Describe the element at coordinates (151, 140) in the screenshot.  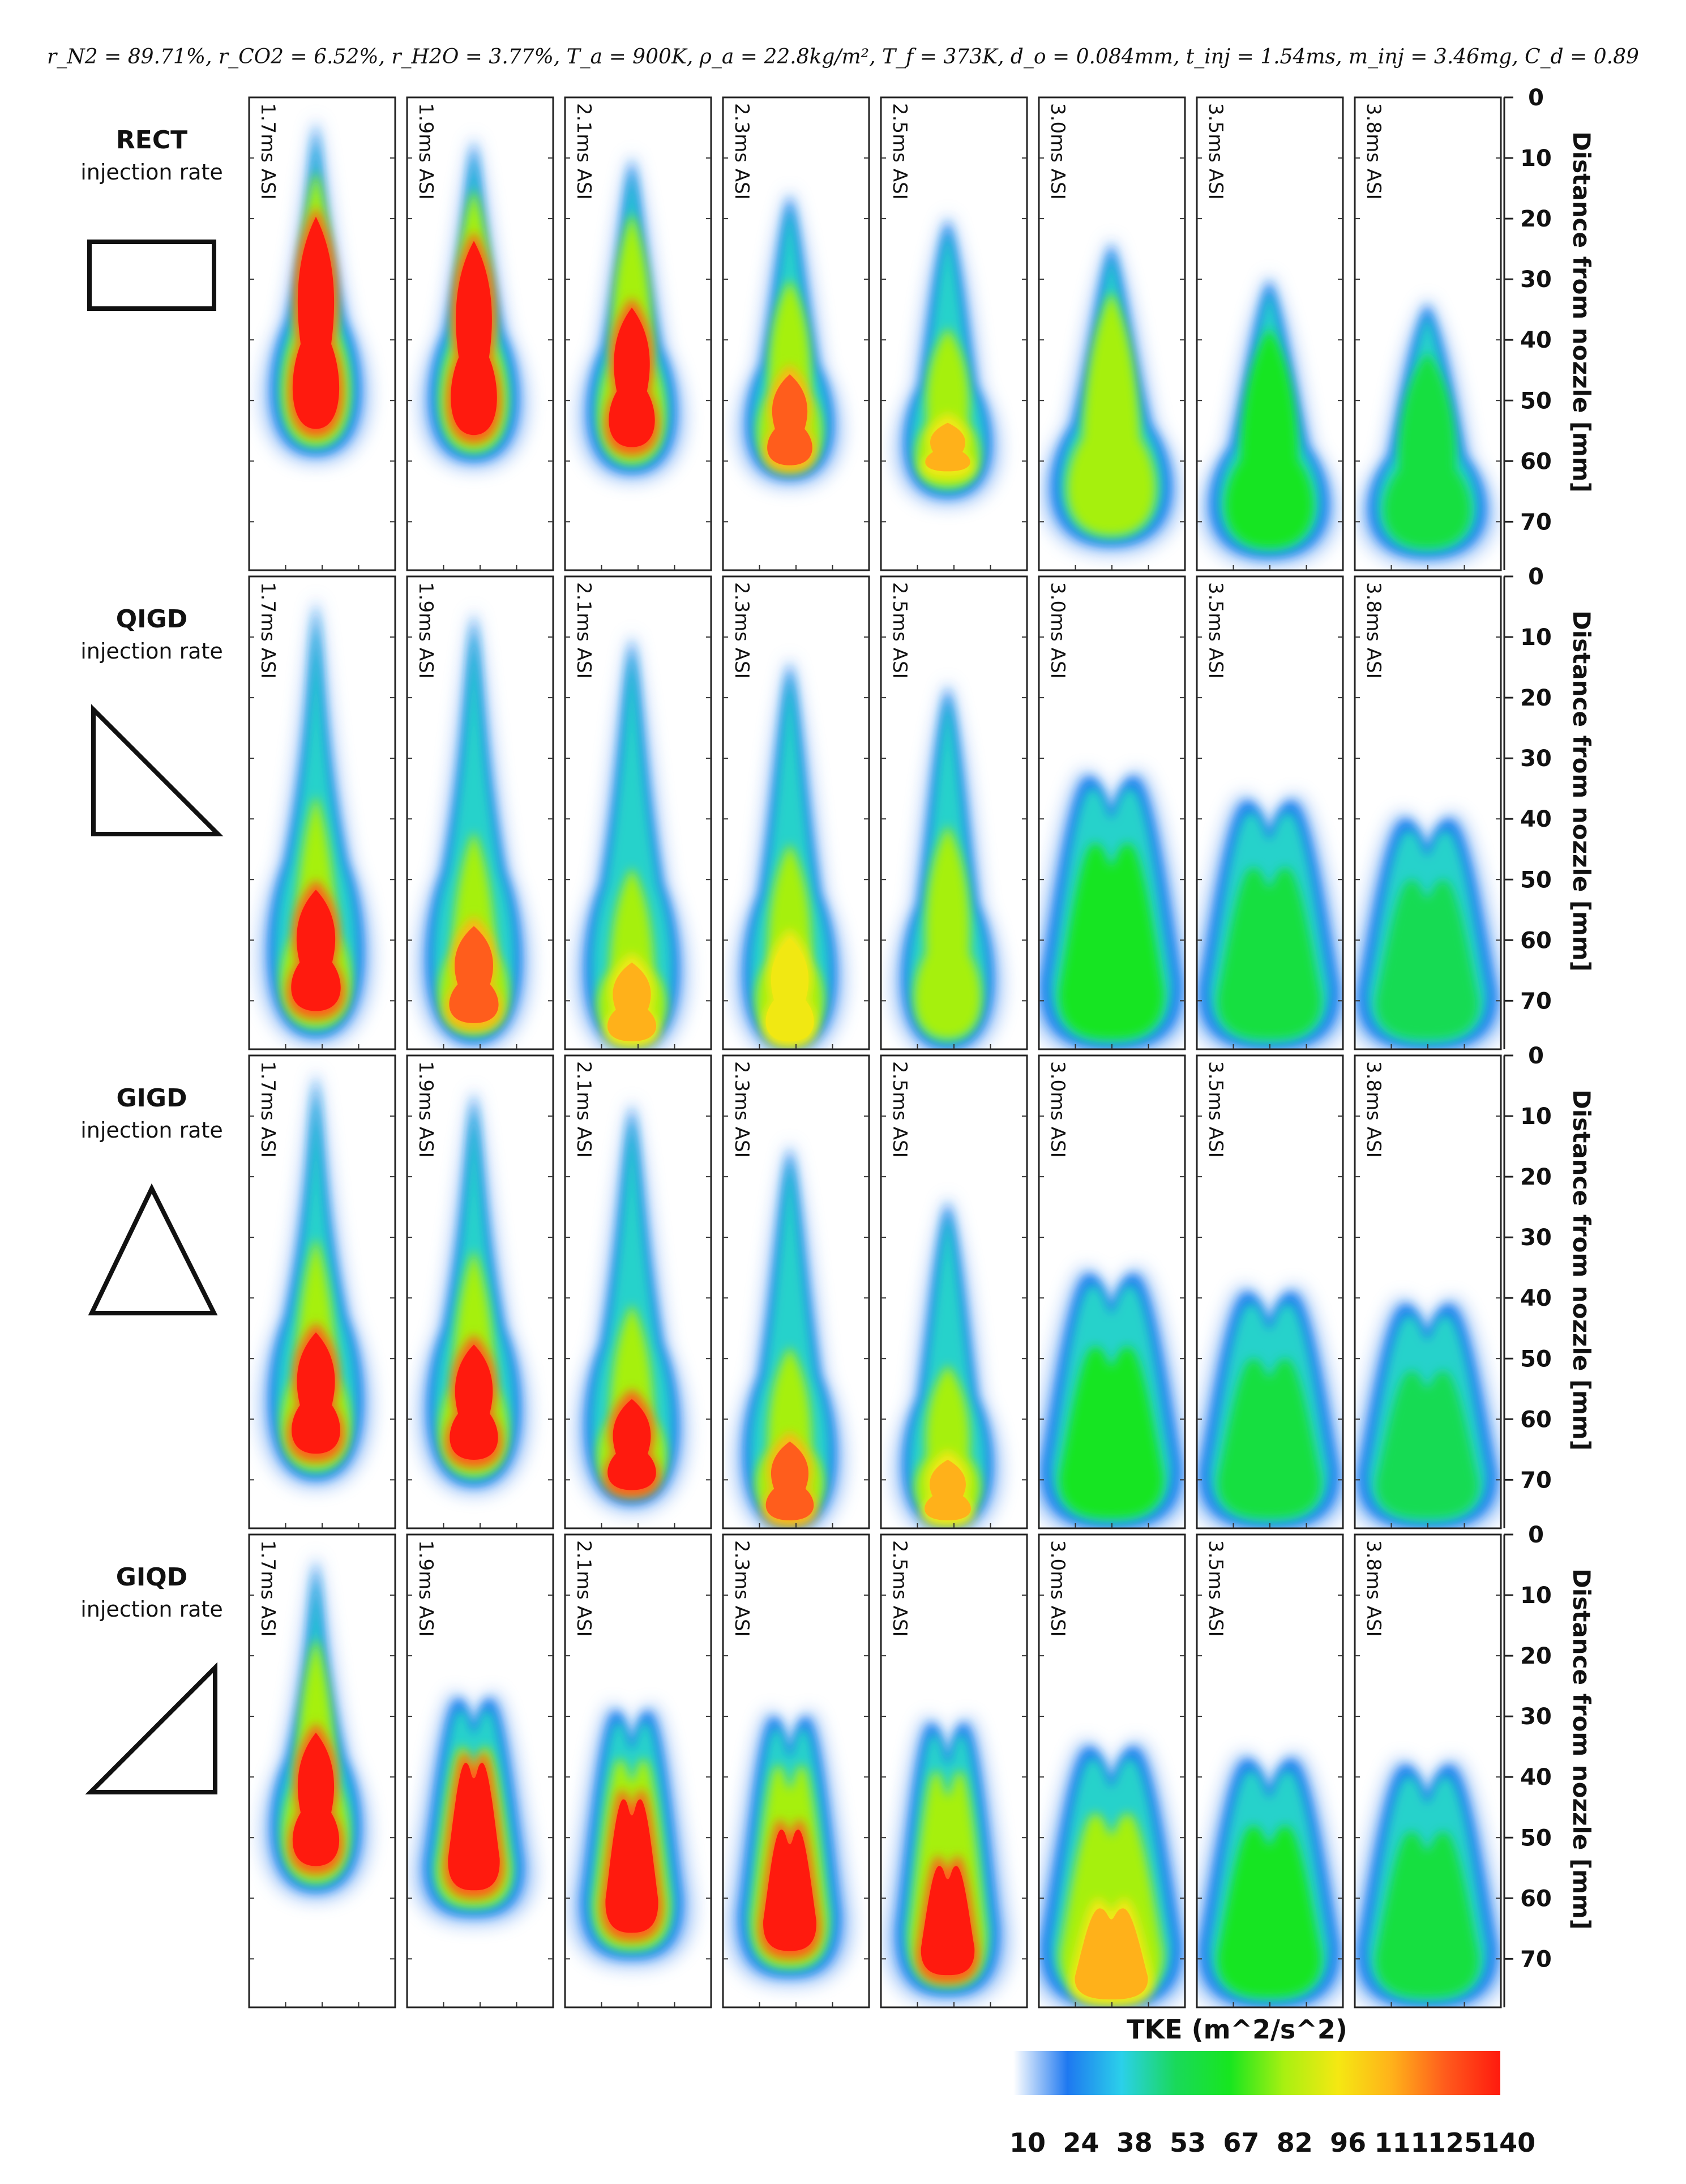
I see `row-label: RECT` at that location.